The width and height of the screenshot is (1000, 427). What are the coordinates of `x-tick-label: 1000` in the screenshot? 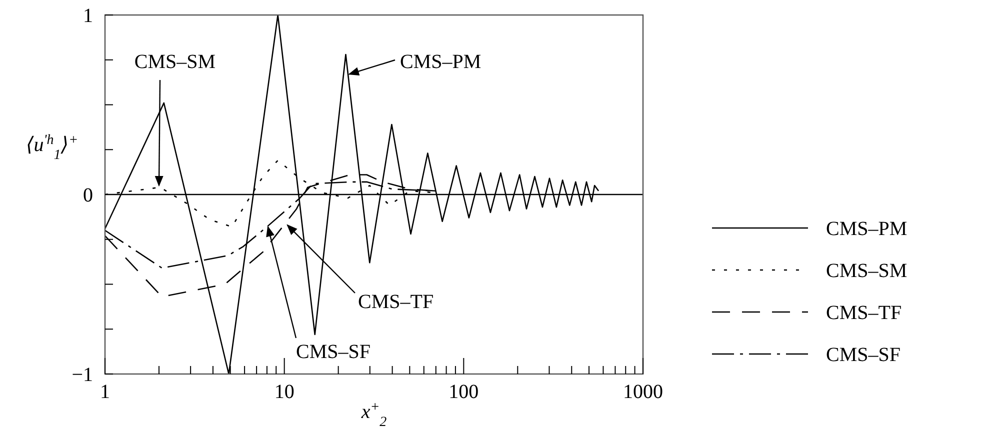 It's located at (643, 392).